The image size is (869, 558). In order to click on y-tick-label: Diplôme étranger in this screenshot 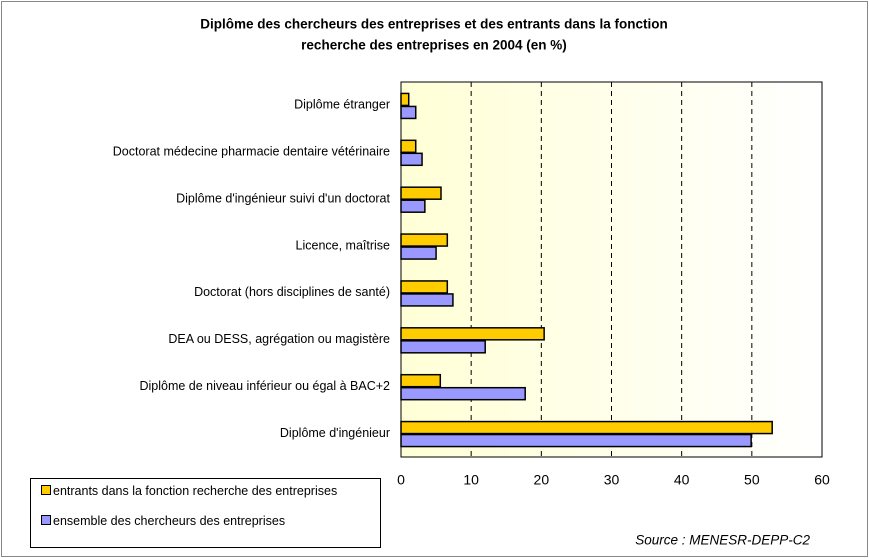, I will do `click(342, 105)`.